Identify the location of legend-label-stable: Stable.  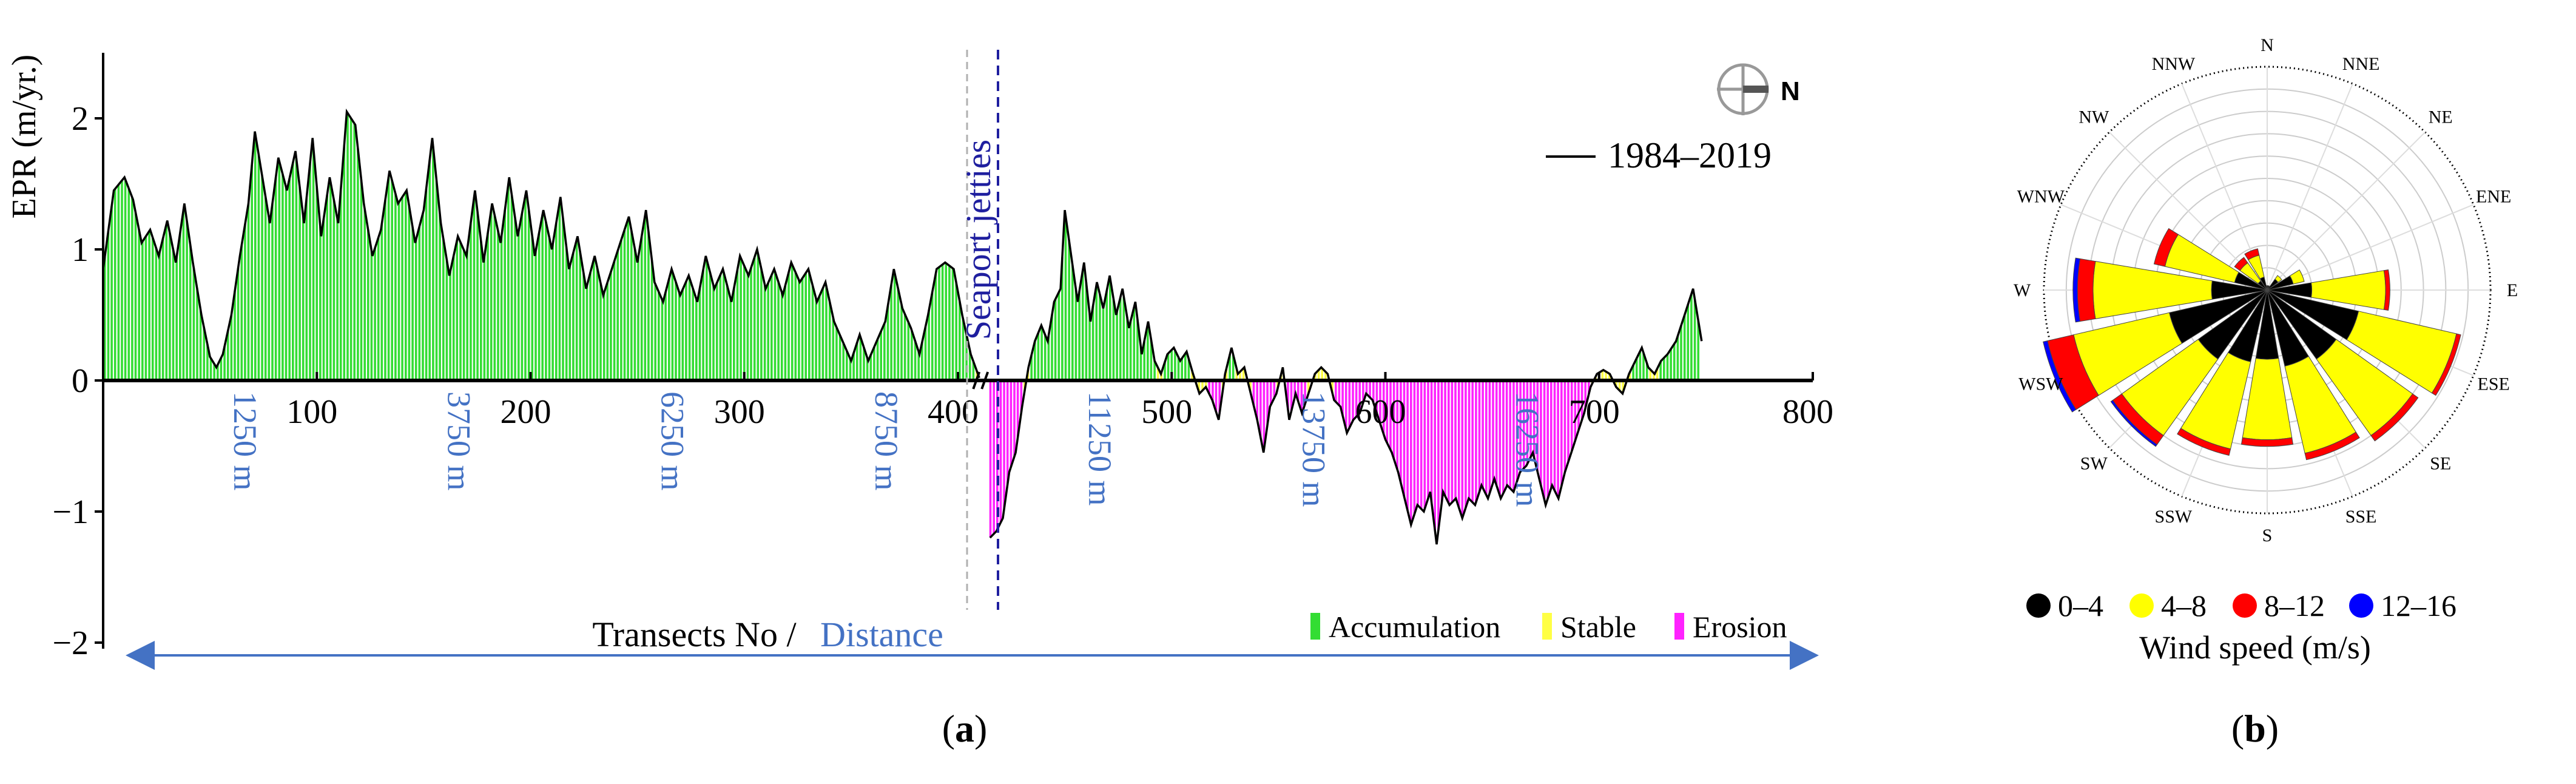
(1598, 627).